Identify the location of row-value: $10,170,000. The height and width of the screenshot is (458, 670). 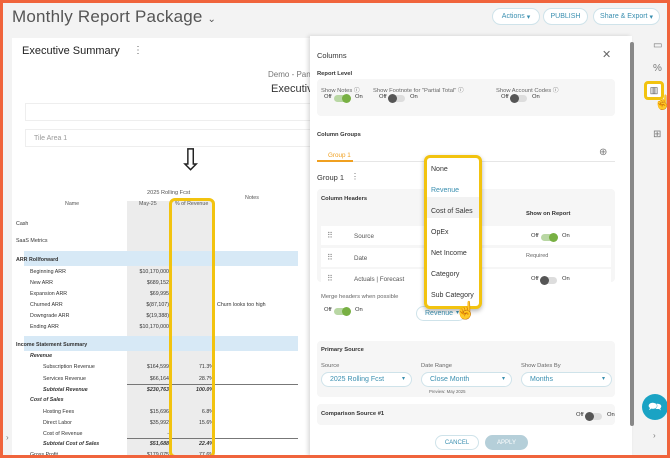
(154, 327).